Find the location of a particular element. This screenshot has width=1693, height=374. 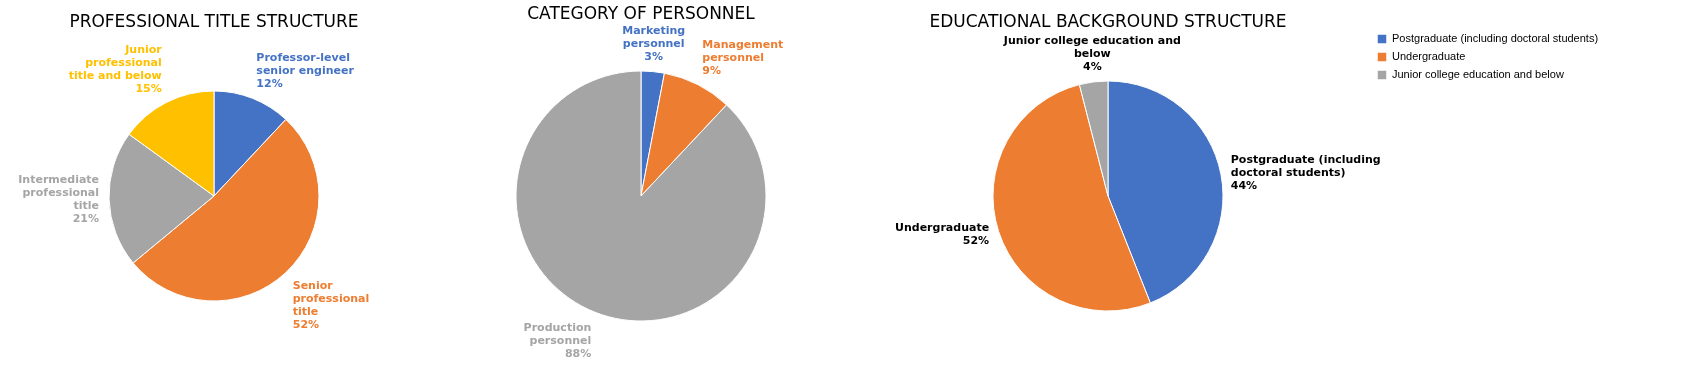

data-label: 15% is located at coordinates (148, 88).